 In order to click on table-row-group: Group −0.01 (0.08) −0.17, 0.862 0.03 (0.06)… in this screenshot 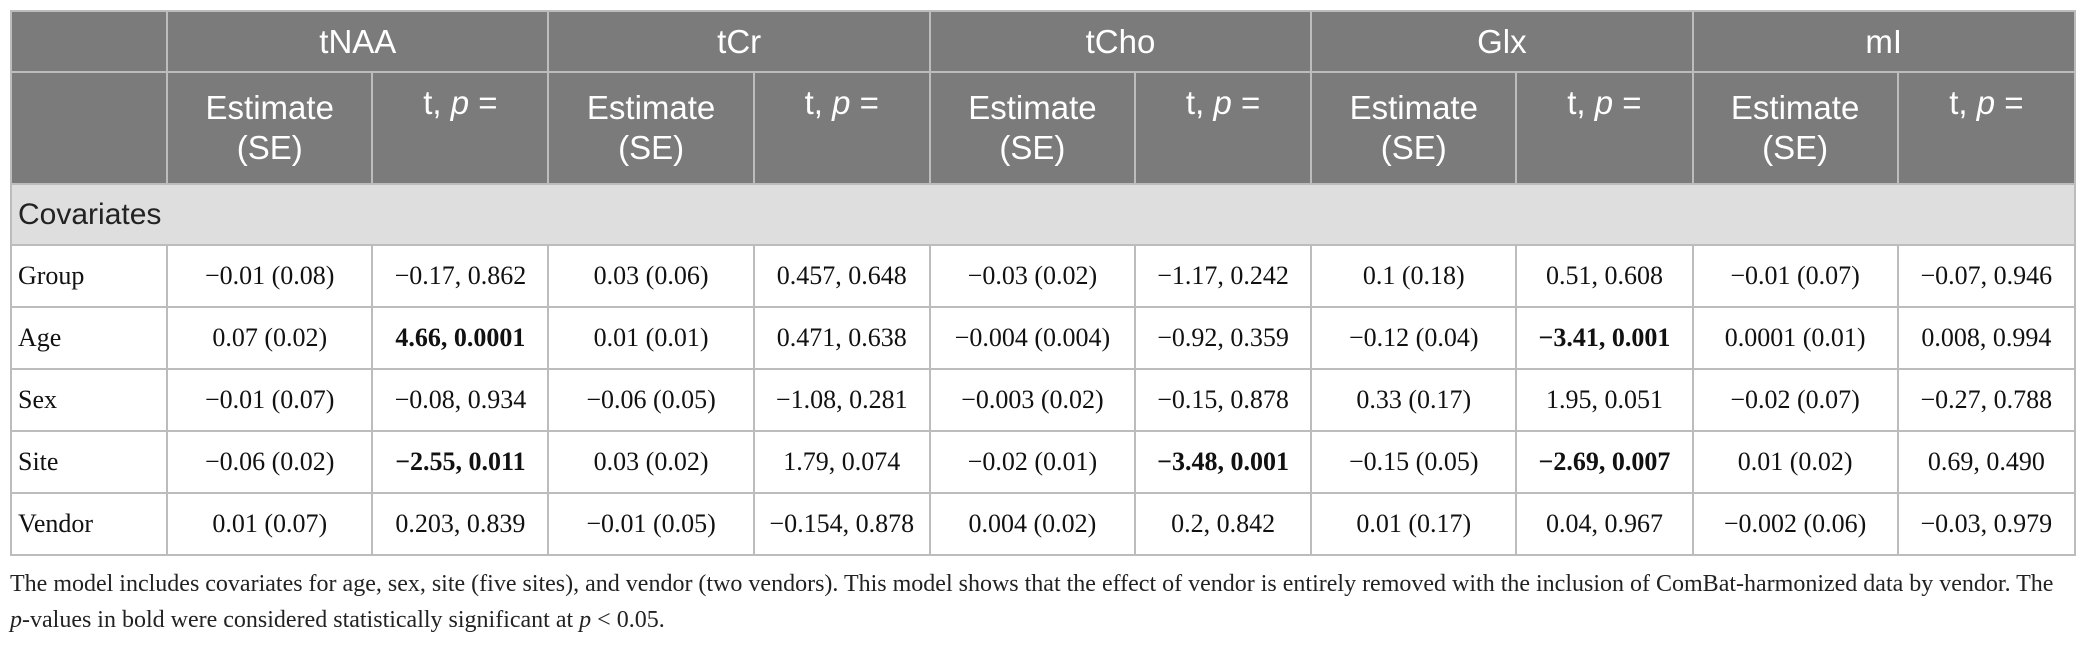, I will do `click(1043, 276)`.